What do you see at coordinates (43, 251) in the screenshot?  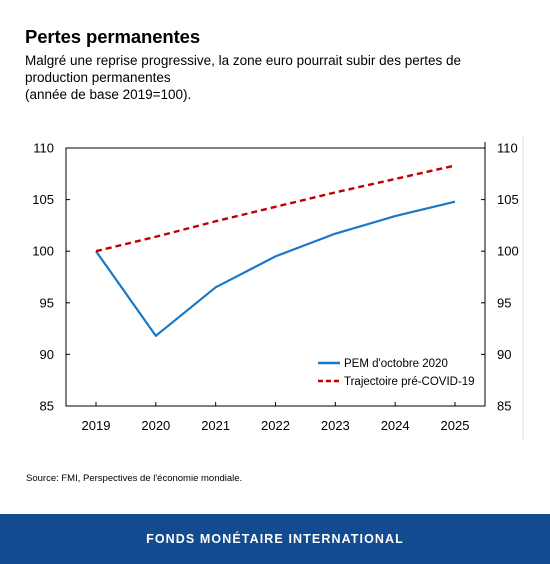 I see `y-tick-label-left: 100` at bounding box center [43, 251].